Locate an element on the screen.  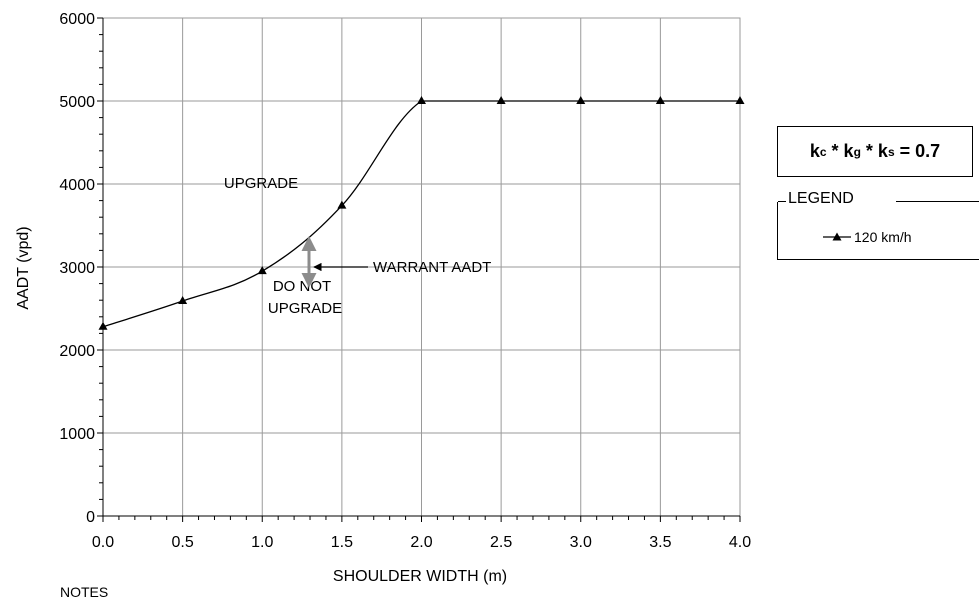
x-tick-label: 4.0 is located at coordinates (740, 542).